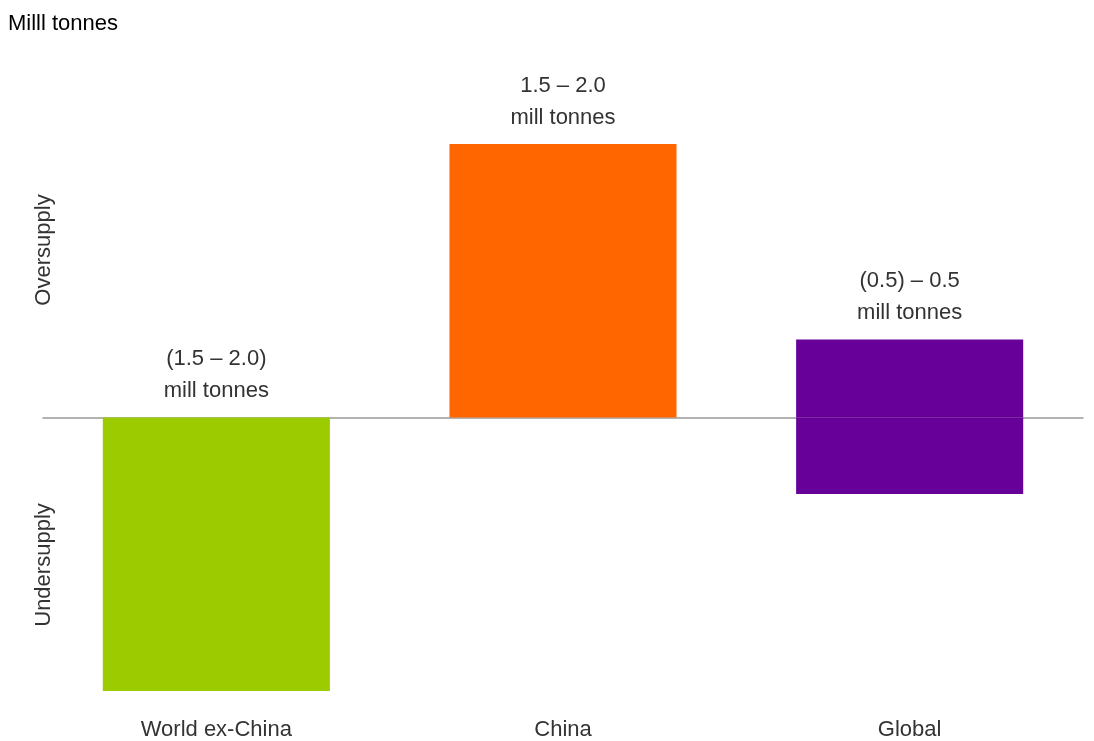 The image size is (1094, 741). Describe the element at coordinates (42, 565) in the screenshot. I see `annotation: Undersupply` at that location.